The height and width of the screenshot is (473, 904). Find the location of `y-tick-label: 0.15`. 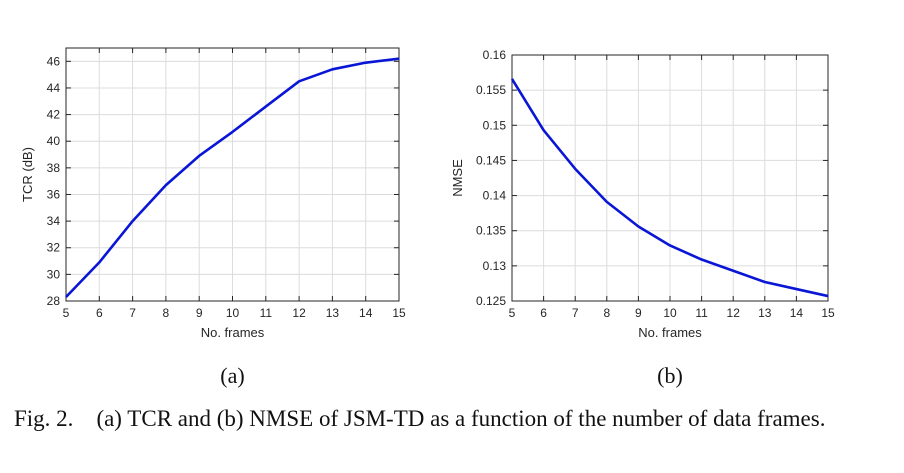

y-tick-label: 0.15 is located at coordinates (495, 125).